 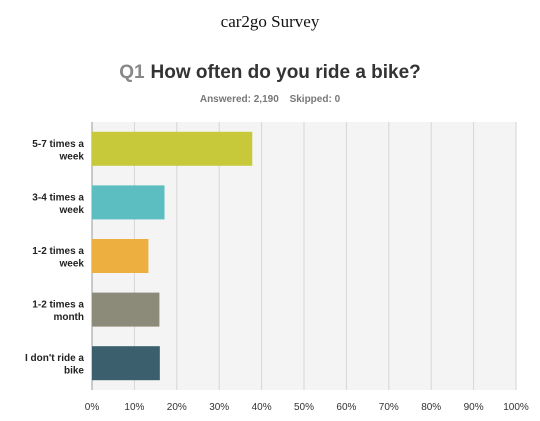 I want to click on x-tick-label: 70%, so click(x=389, y=407).